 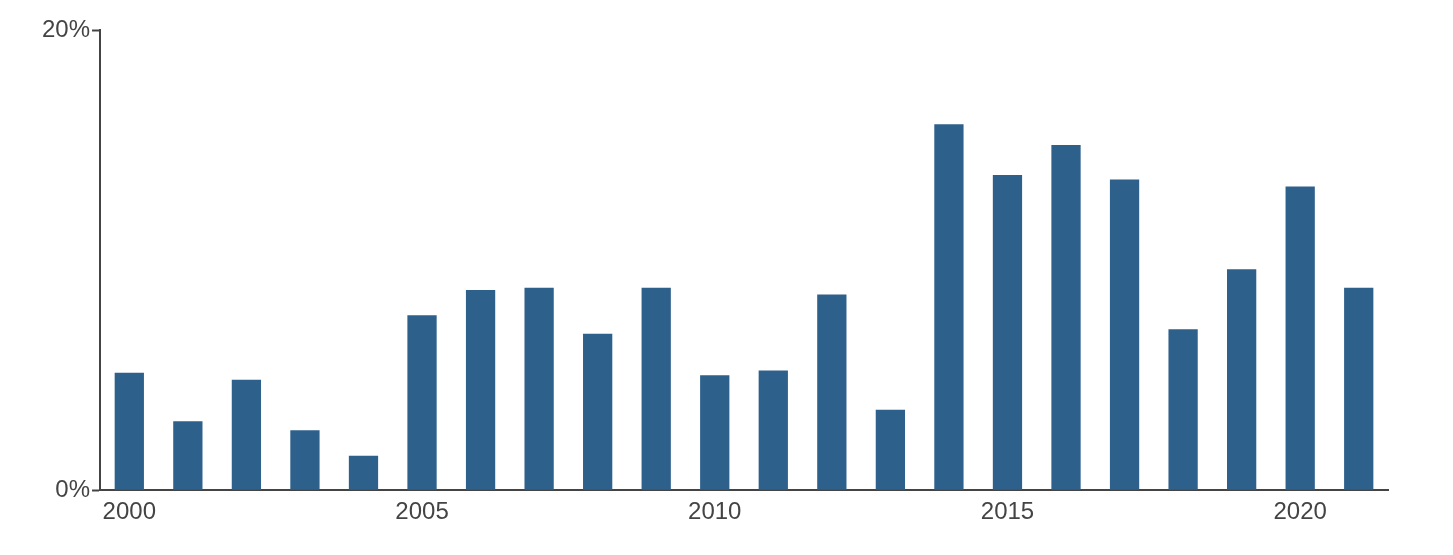 What do you see at coordinates (129, 511) in the screenshot?
I see `x-tick-label: 2000` at bounding box center [129, 511].